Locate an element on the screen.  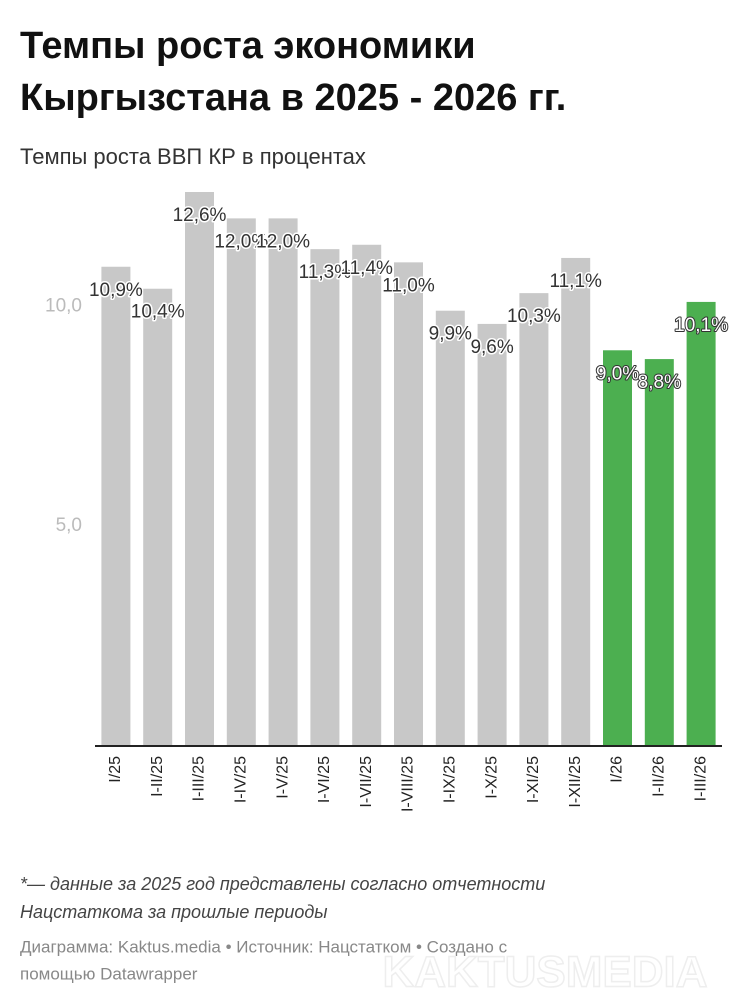
x-tick-label: I/25 is located at coordinates (115, 769).